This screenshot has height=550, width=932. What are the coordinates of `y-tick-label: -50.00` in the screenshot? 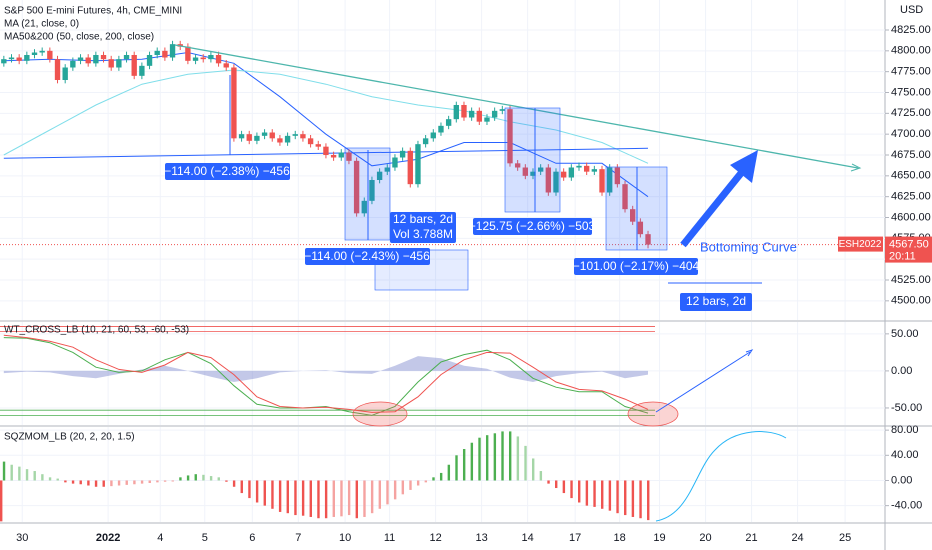 It's located at (906, 408).